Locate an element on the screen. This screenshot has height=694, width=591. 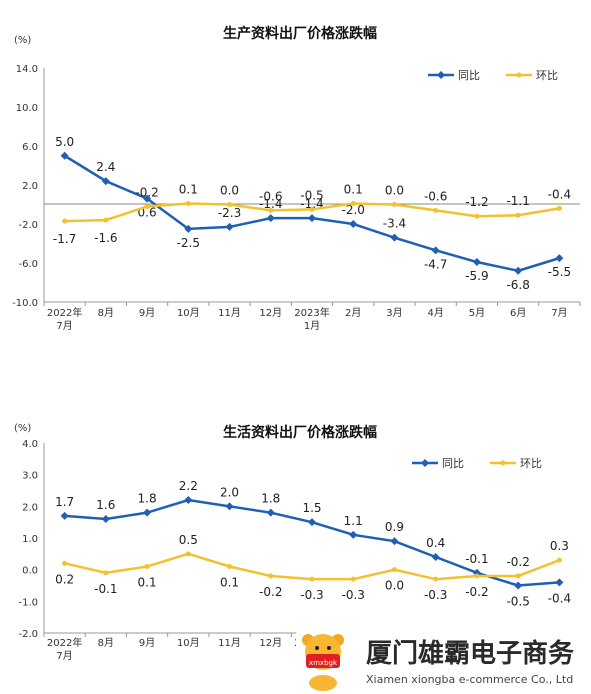
data-label-环比: -1.1 is located at coordinates (517, 201).